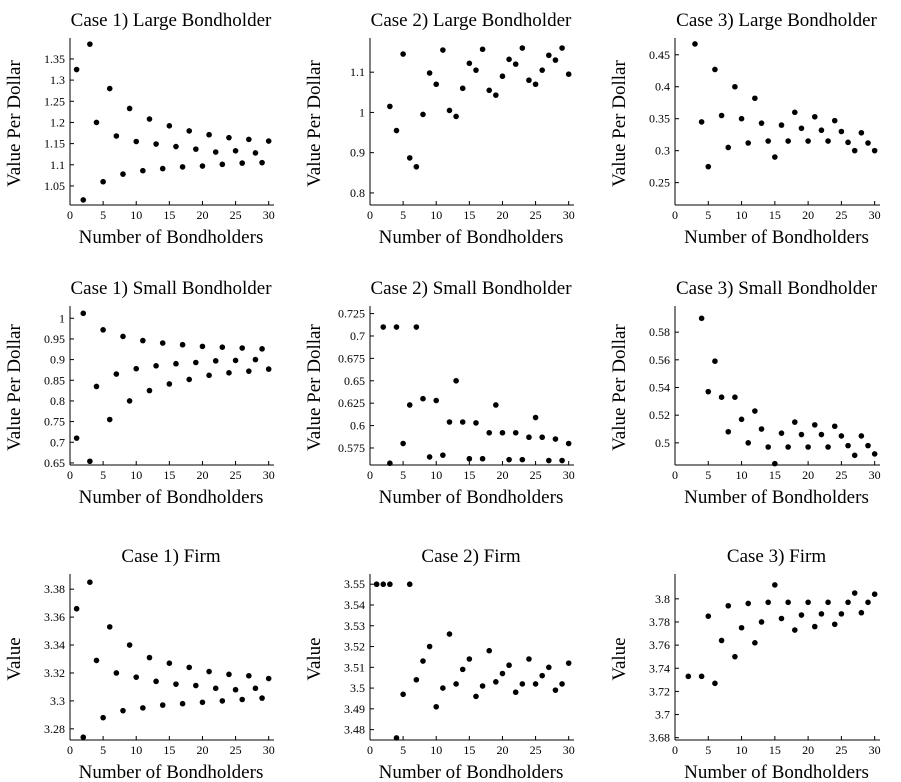 This screenshot has height=782, width=901. I want to click on chart-title: Case 1) Large Bondholder, so click(171, 20).